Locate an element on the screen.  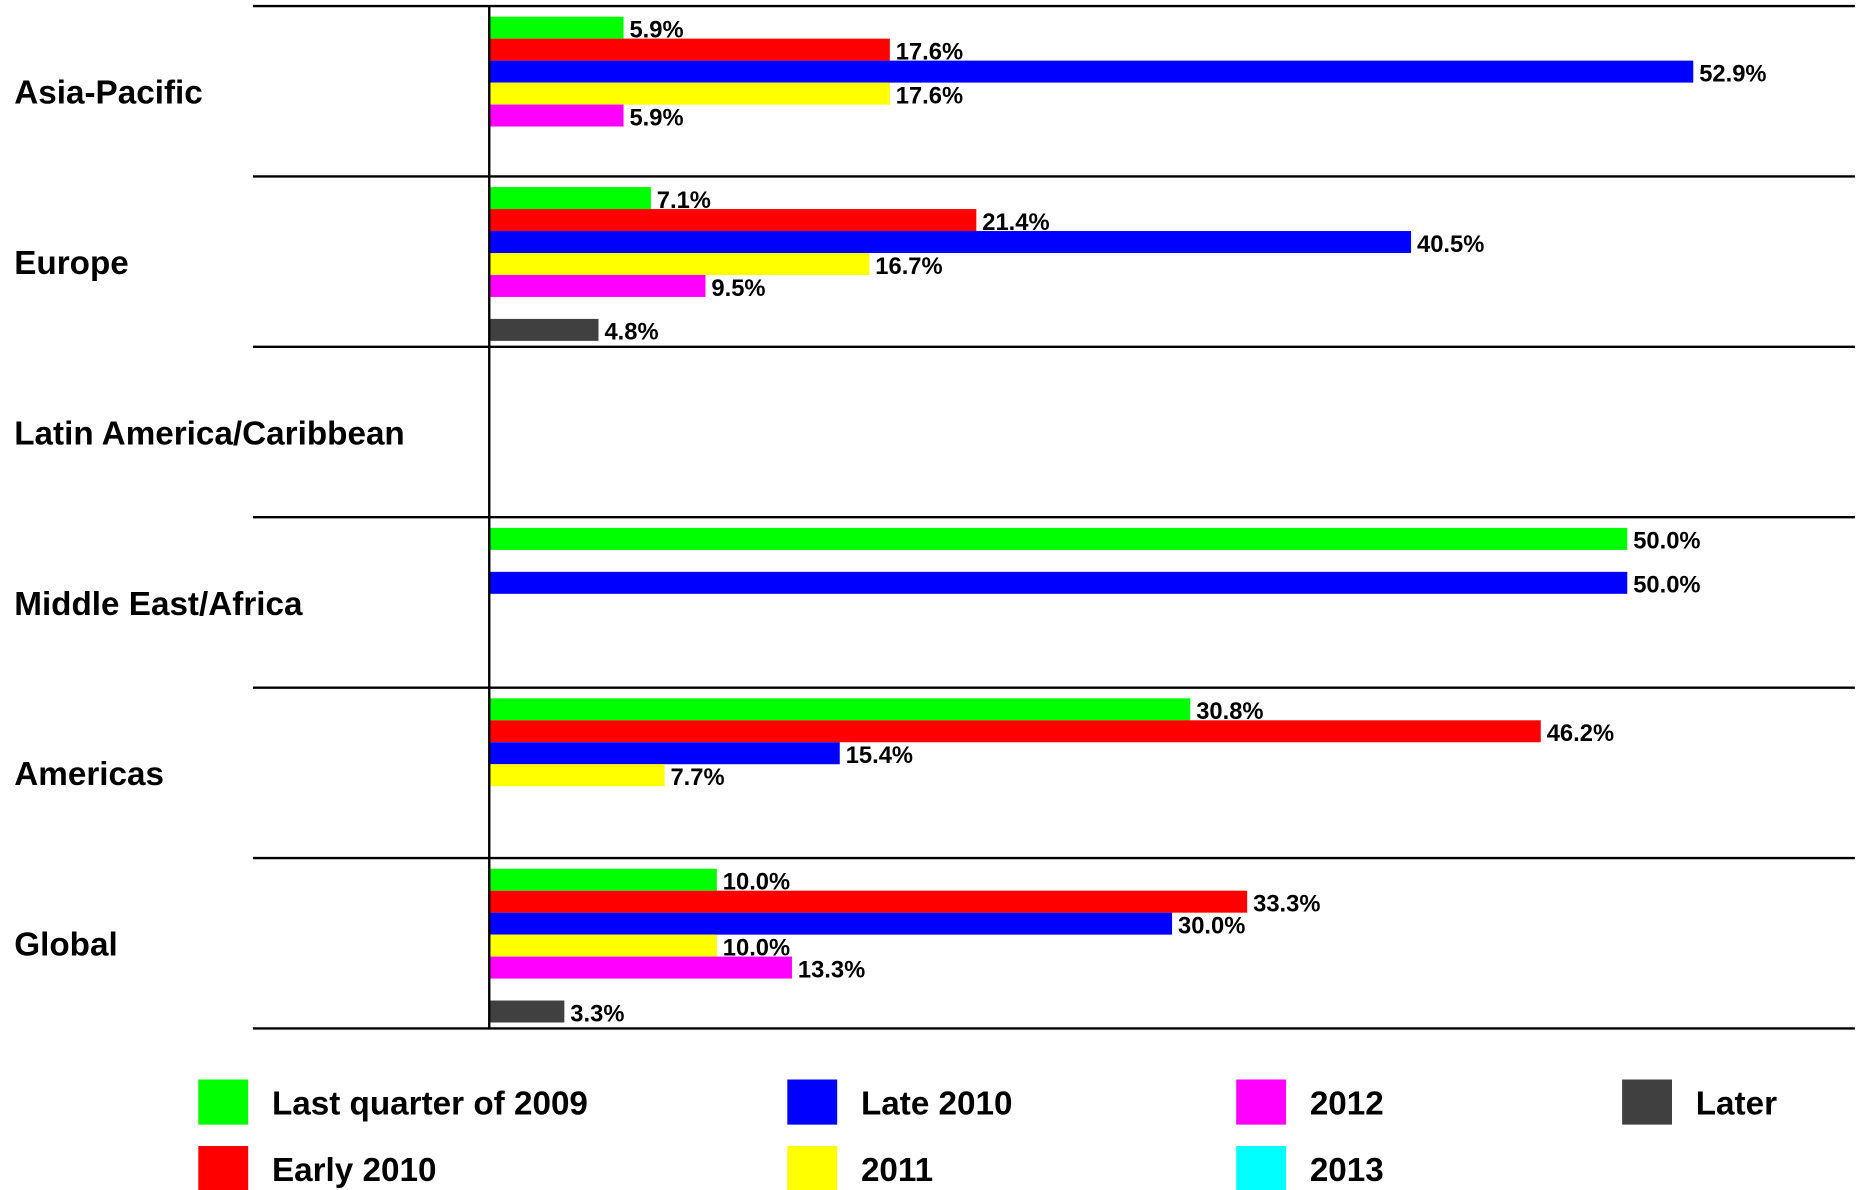
value-label: 16.7% is located at coordinates (908, 266).